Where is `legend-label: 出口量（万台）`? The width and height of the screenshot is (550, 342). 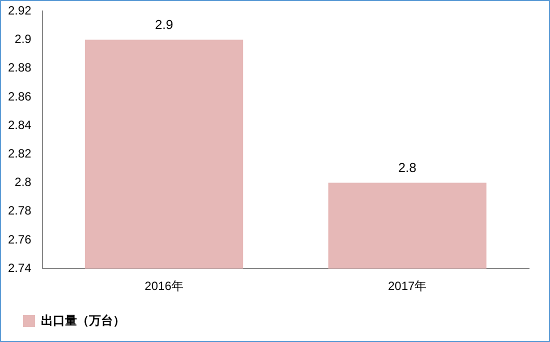
legend-label: 出口量（万台） is located at coordinates (83, 320).